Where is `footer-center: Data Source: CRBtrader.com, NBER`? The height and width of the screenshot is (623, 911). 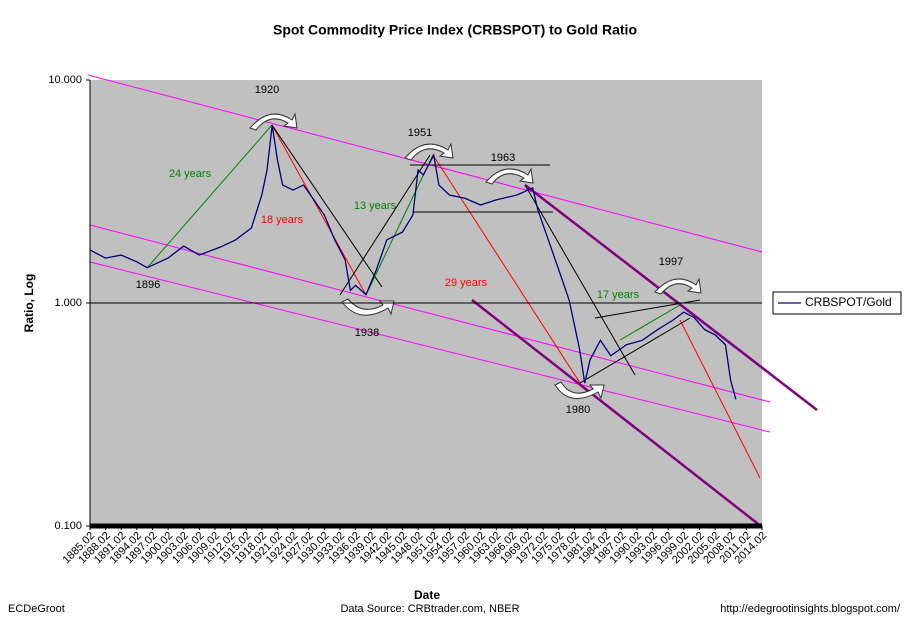 footer-center: Data Source: CRBtrader.com, NBER is located at coordinates (429, 609).